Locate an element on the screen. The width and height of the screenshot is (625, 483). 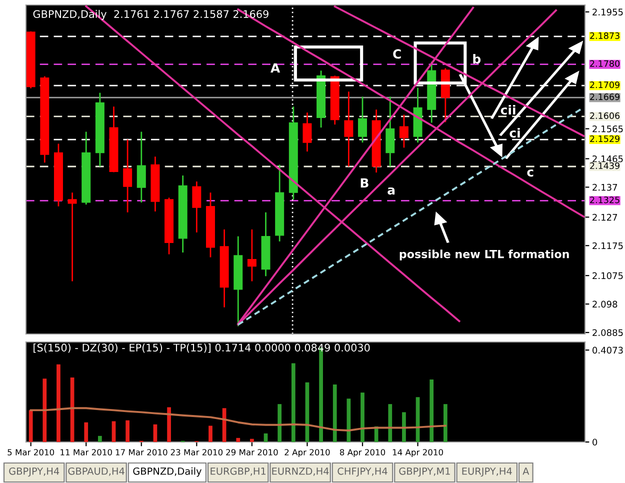
text: A is located at coordinates (526, 471).